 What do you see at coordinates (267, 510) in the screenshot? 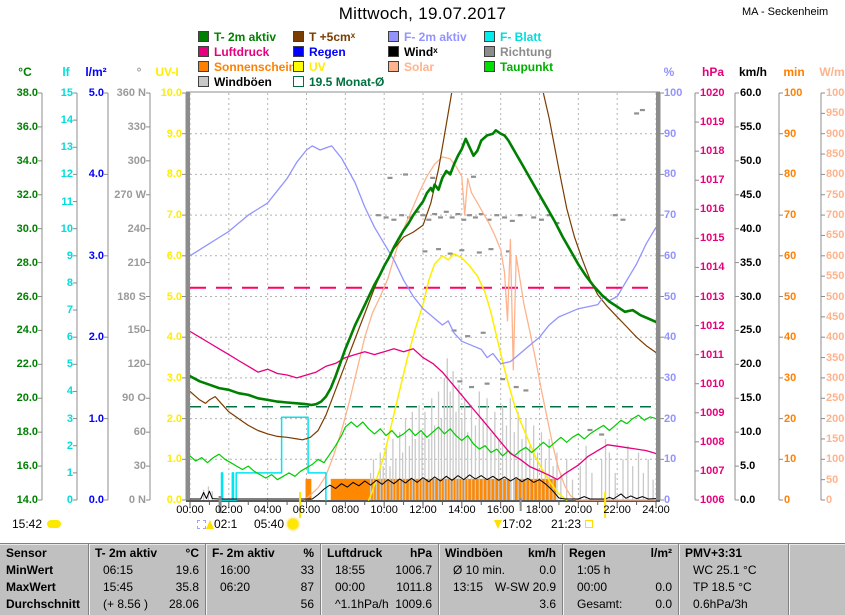
I see `x-axis-label: 04:00` at bounding box center [267, 510].